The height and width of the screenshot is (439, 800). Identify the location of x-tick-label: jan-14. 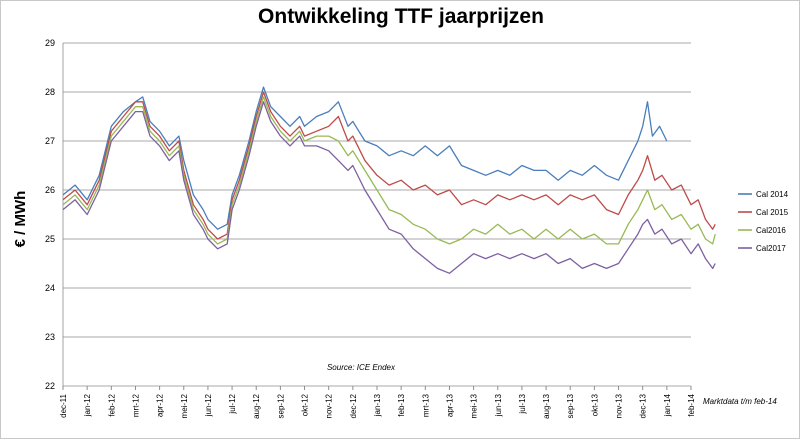
(667, 405).